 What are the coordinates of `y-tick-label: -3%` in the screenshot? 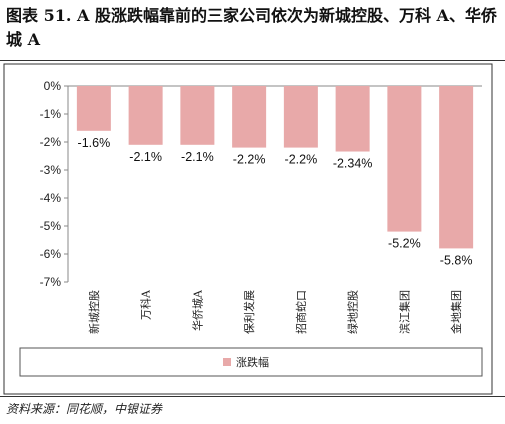 It's located at (51, 170).